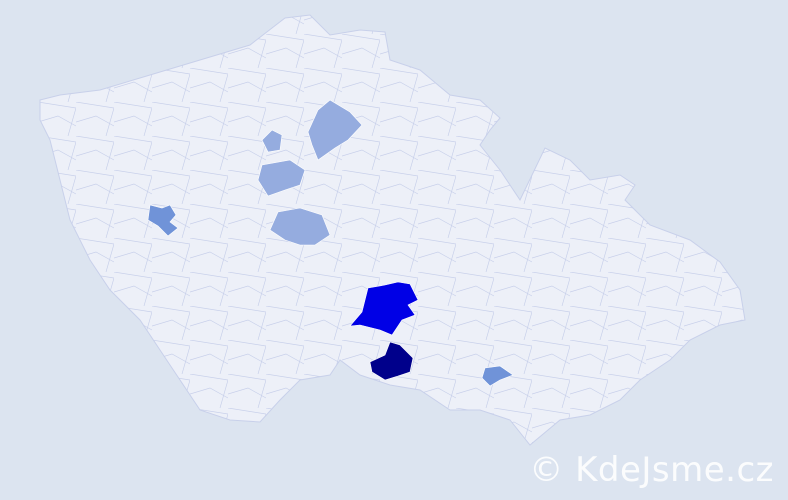 This screenshot has height=500, width=788. Describe the element at coordinates (391, 361) in the screenshot. I see `region-highest` at that location.